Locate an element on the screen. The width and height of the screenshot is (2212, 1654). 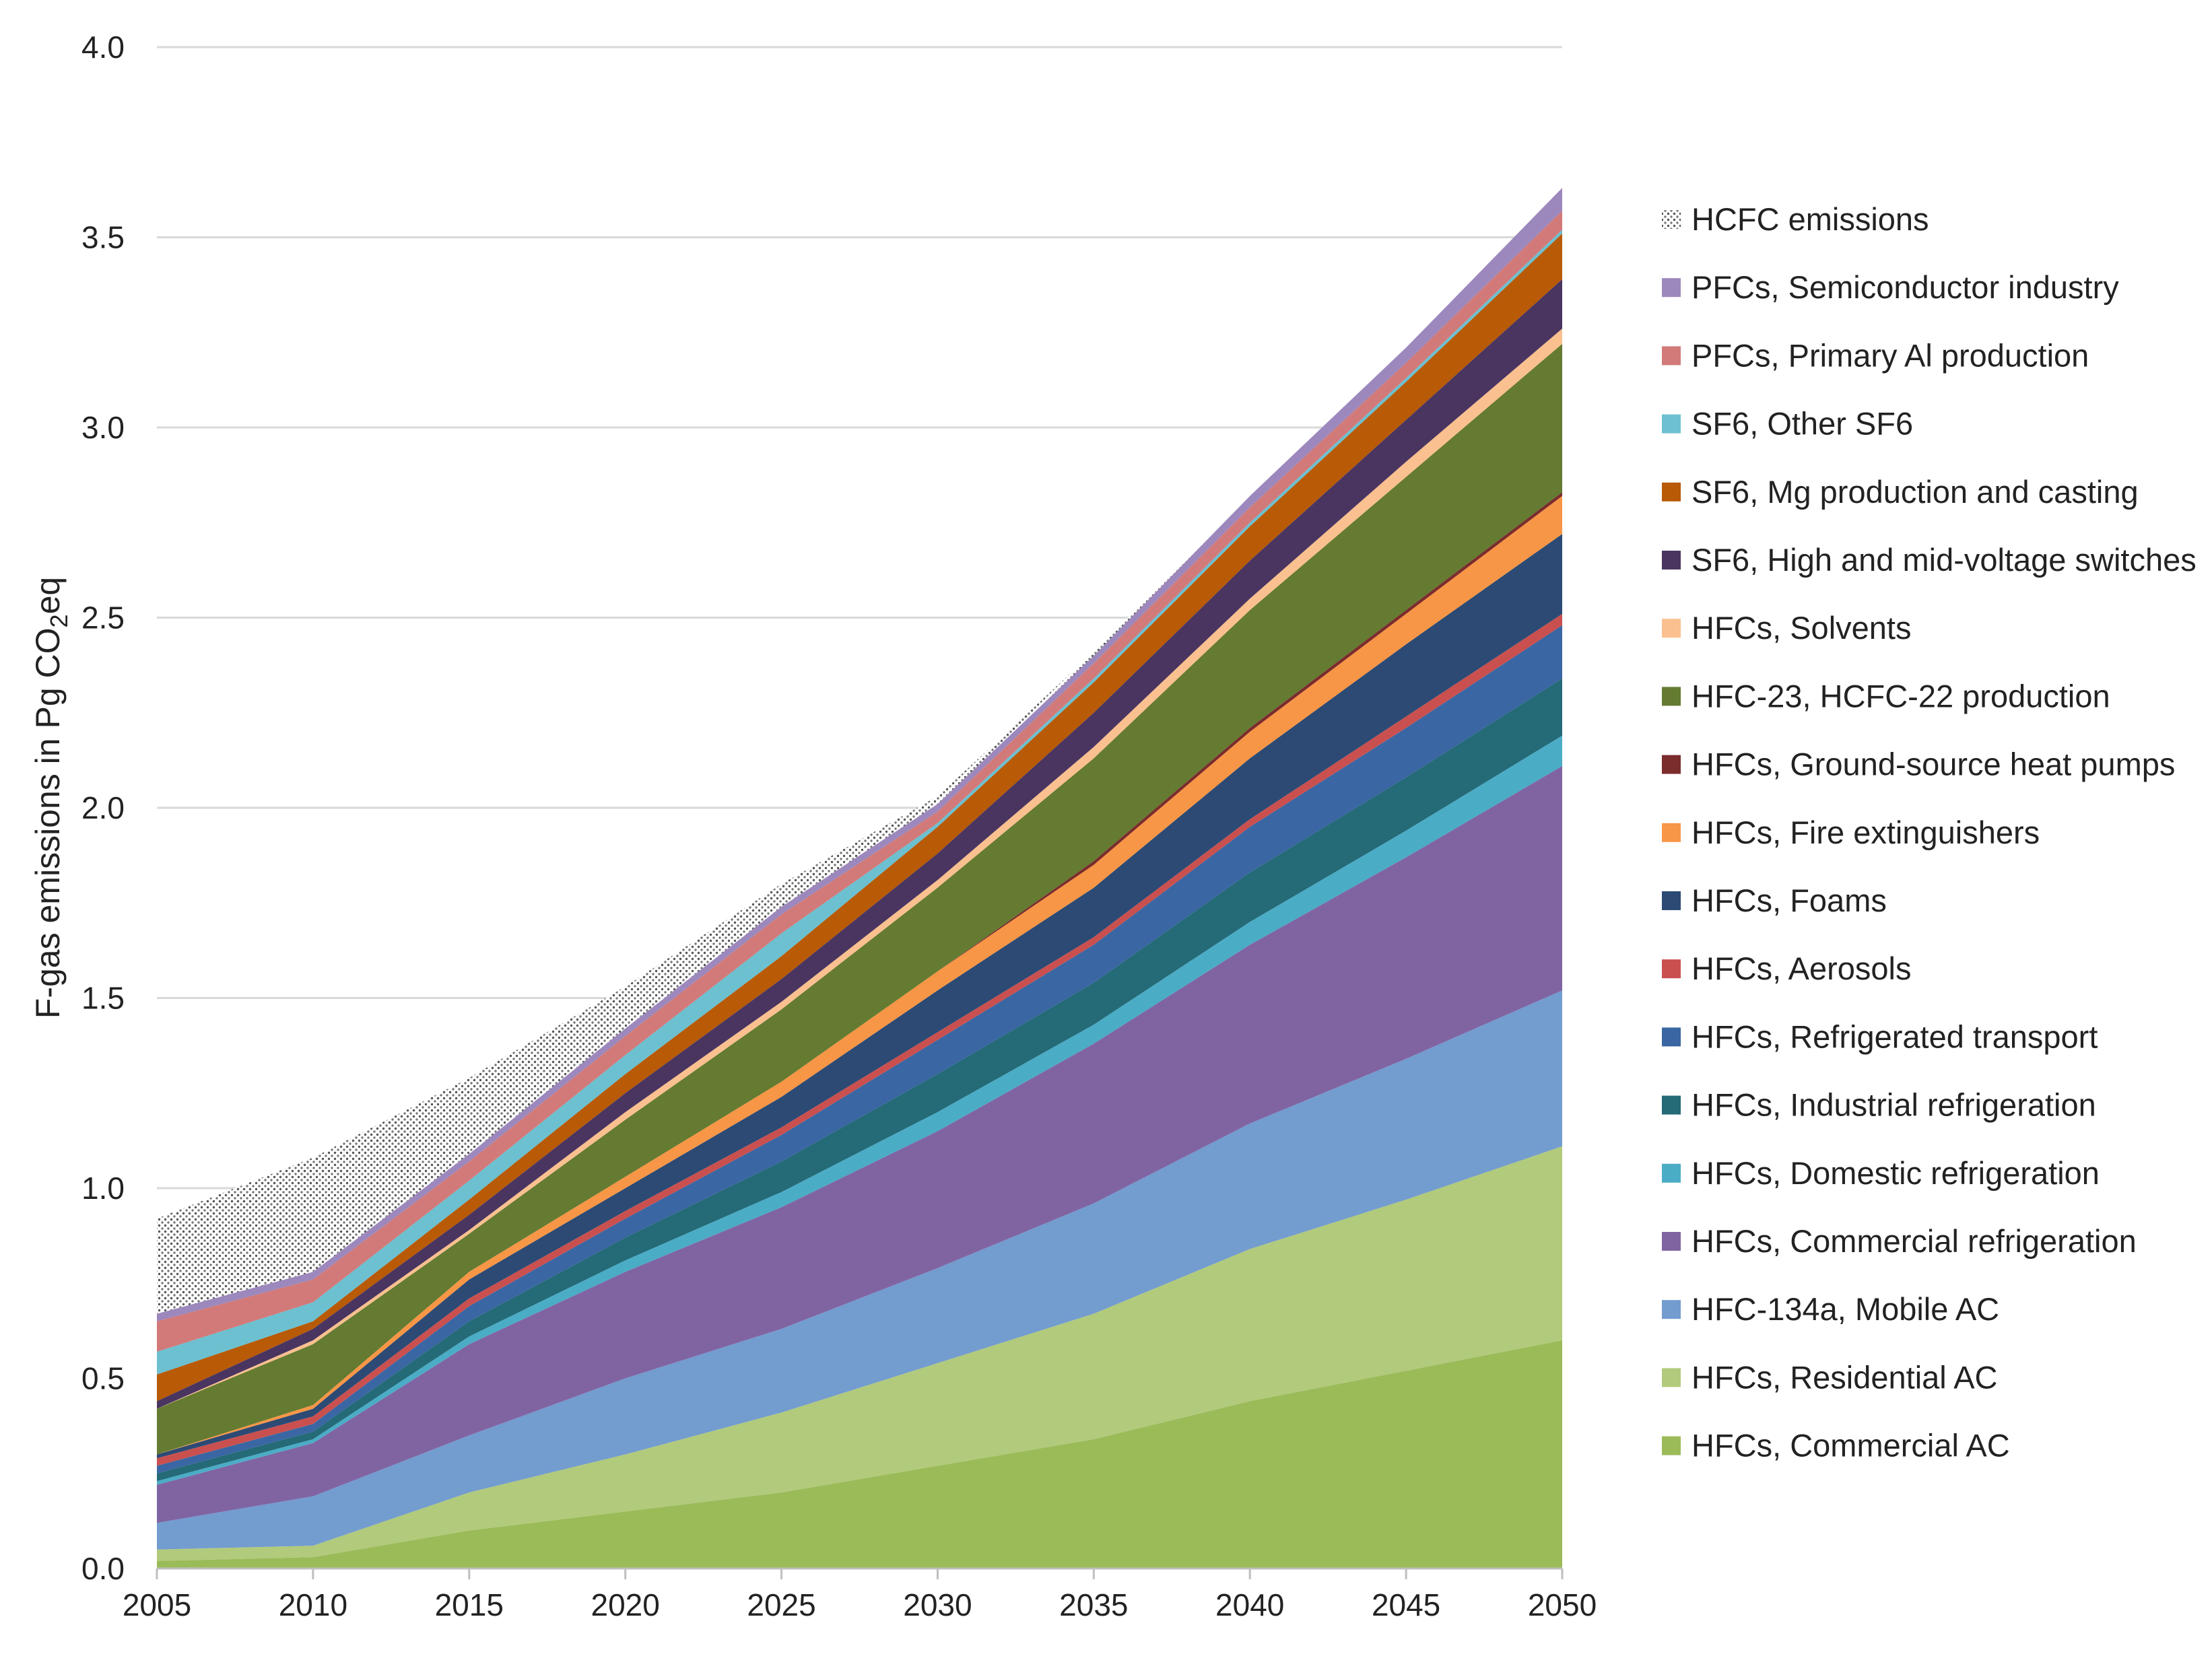
y-axis-title: F-gas emissions in Pg CO2eq is located at coordinates (51, 798).